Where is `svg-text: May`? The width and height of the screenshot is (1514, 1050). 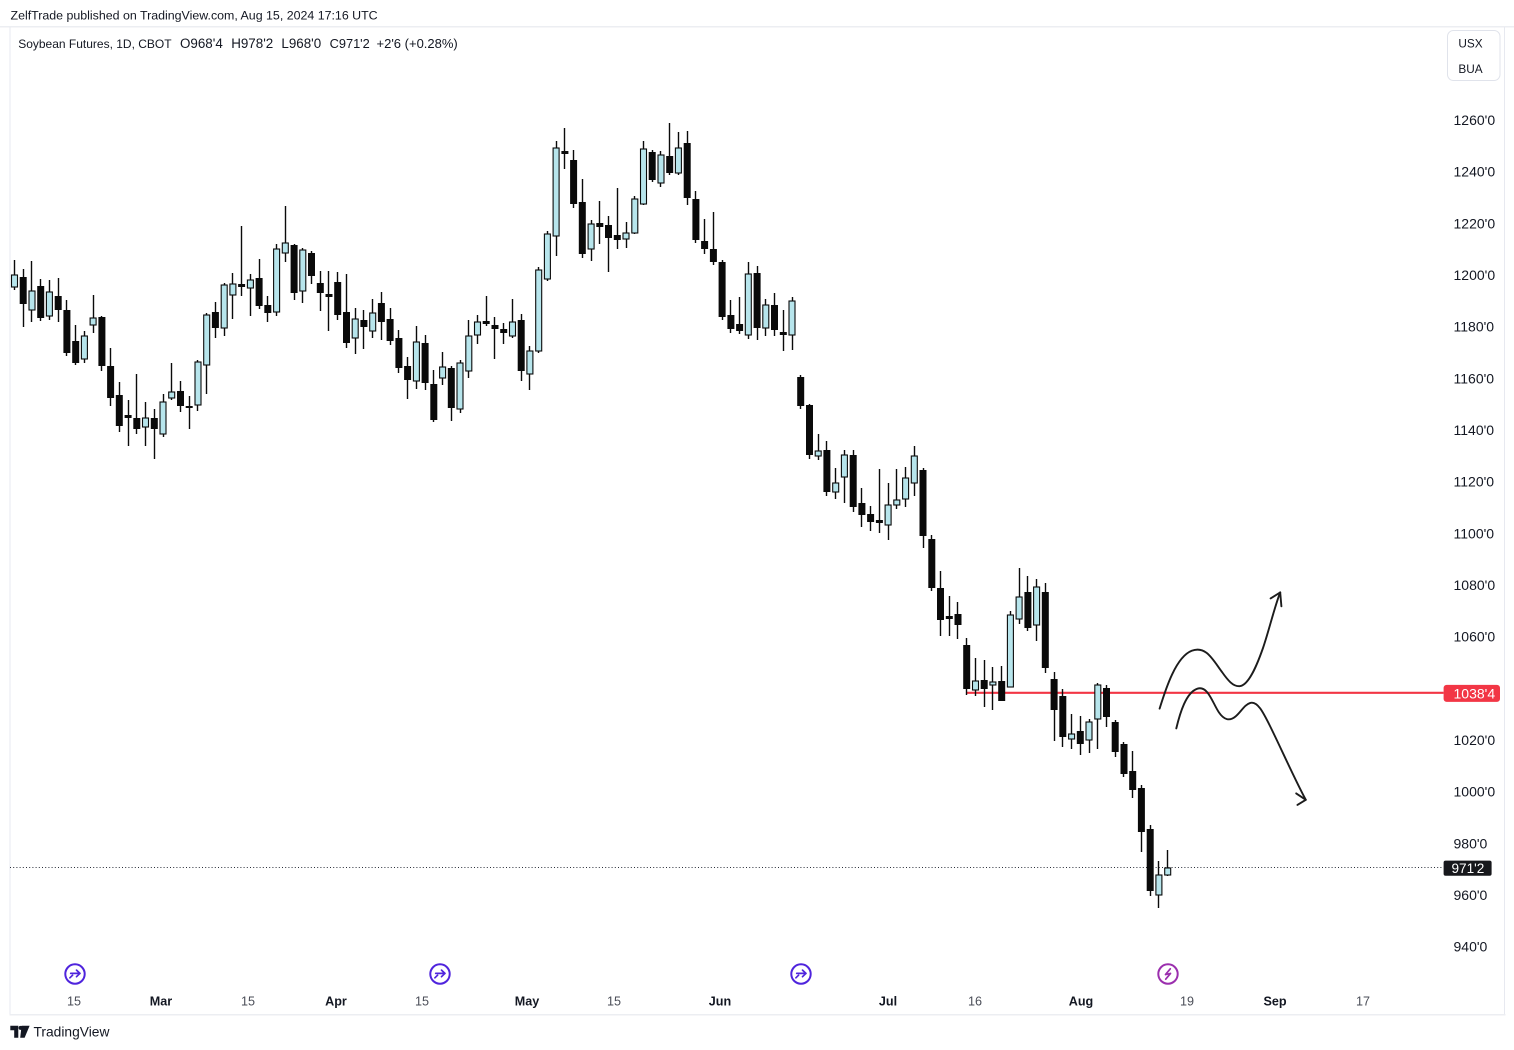
svg-text: May is located at coordinates (527, 1002).